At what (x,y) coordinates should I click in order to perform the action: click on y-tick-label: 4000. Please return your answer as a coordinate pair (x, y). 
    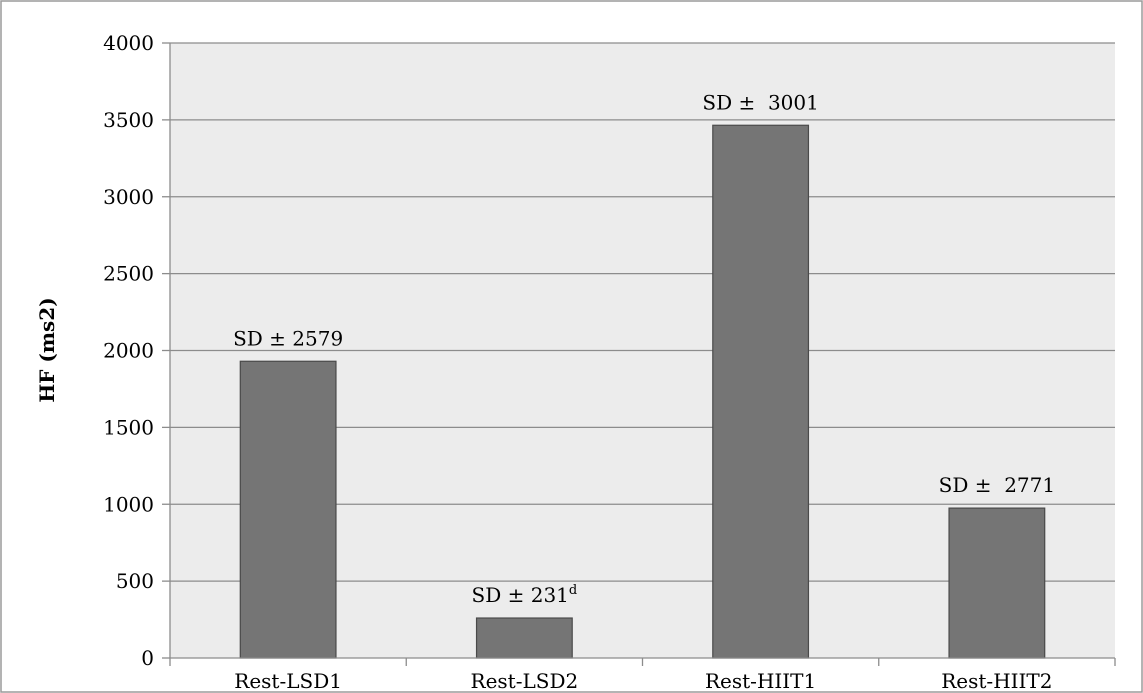
    Looking at the image, I should click on (128, 43).